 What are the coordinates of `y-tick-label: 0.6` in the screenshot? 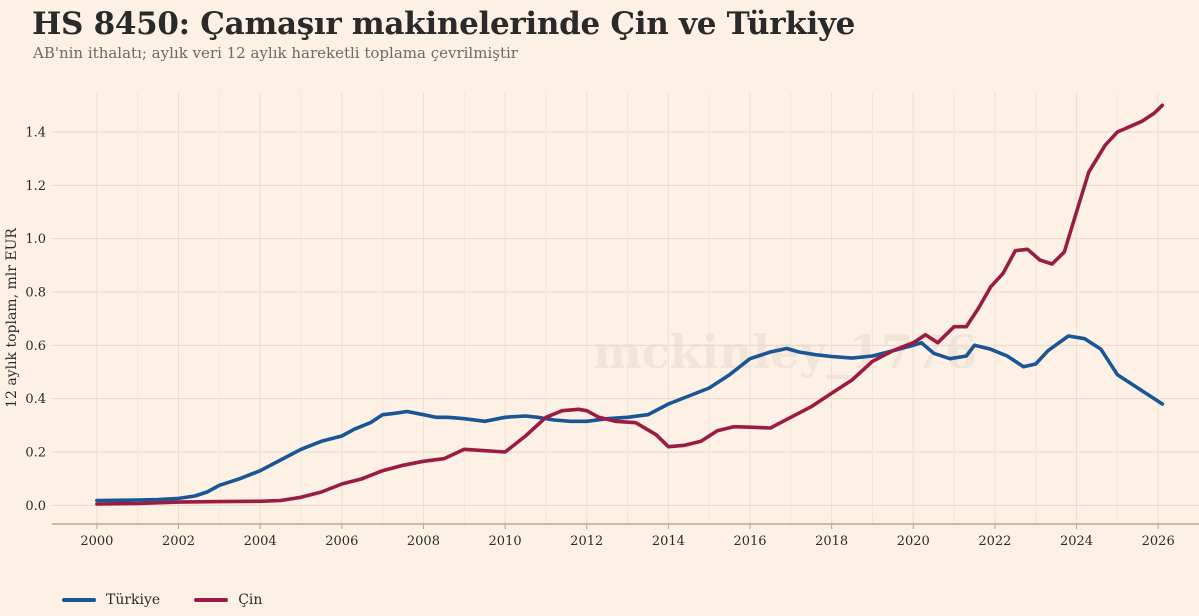 It's located at (35, 346).